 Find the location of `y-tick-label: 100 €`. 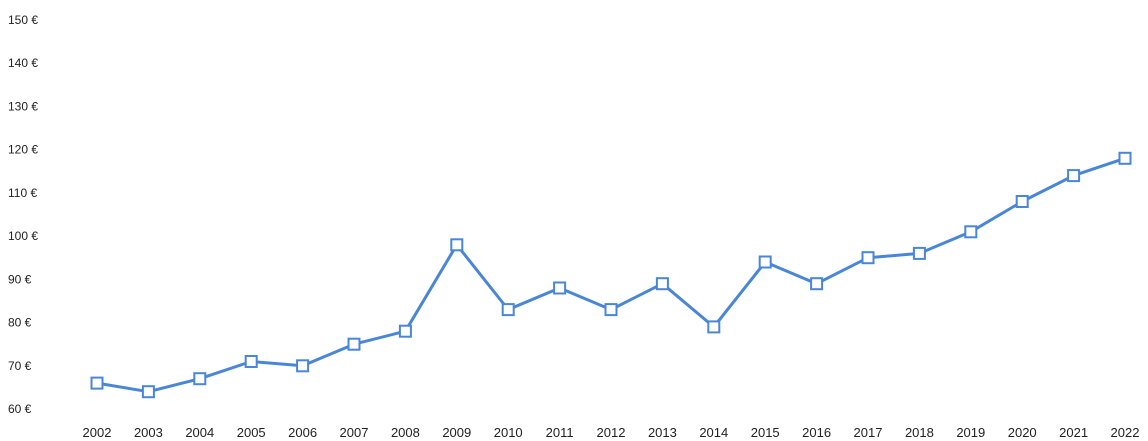

y-tick-label: 100 € is located at coordinates (23, 236).